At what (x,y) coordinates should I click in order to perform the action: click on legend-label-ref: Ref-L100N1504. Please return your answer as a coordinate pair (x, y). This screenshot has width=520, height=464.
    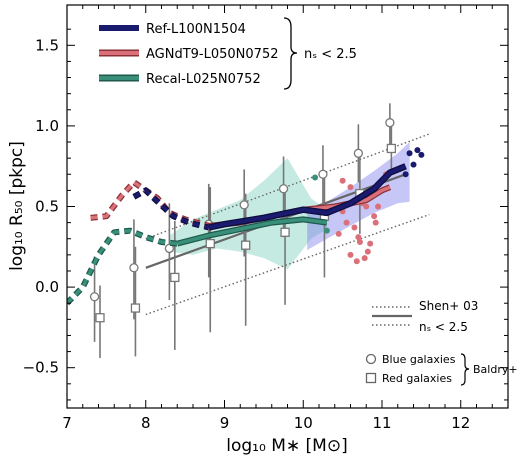
    Looking at the image, I should click on (196, 29).